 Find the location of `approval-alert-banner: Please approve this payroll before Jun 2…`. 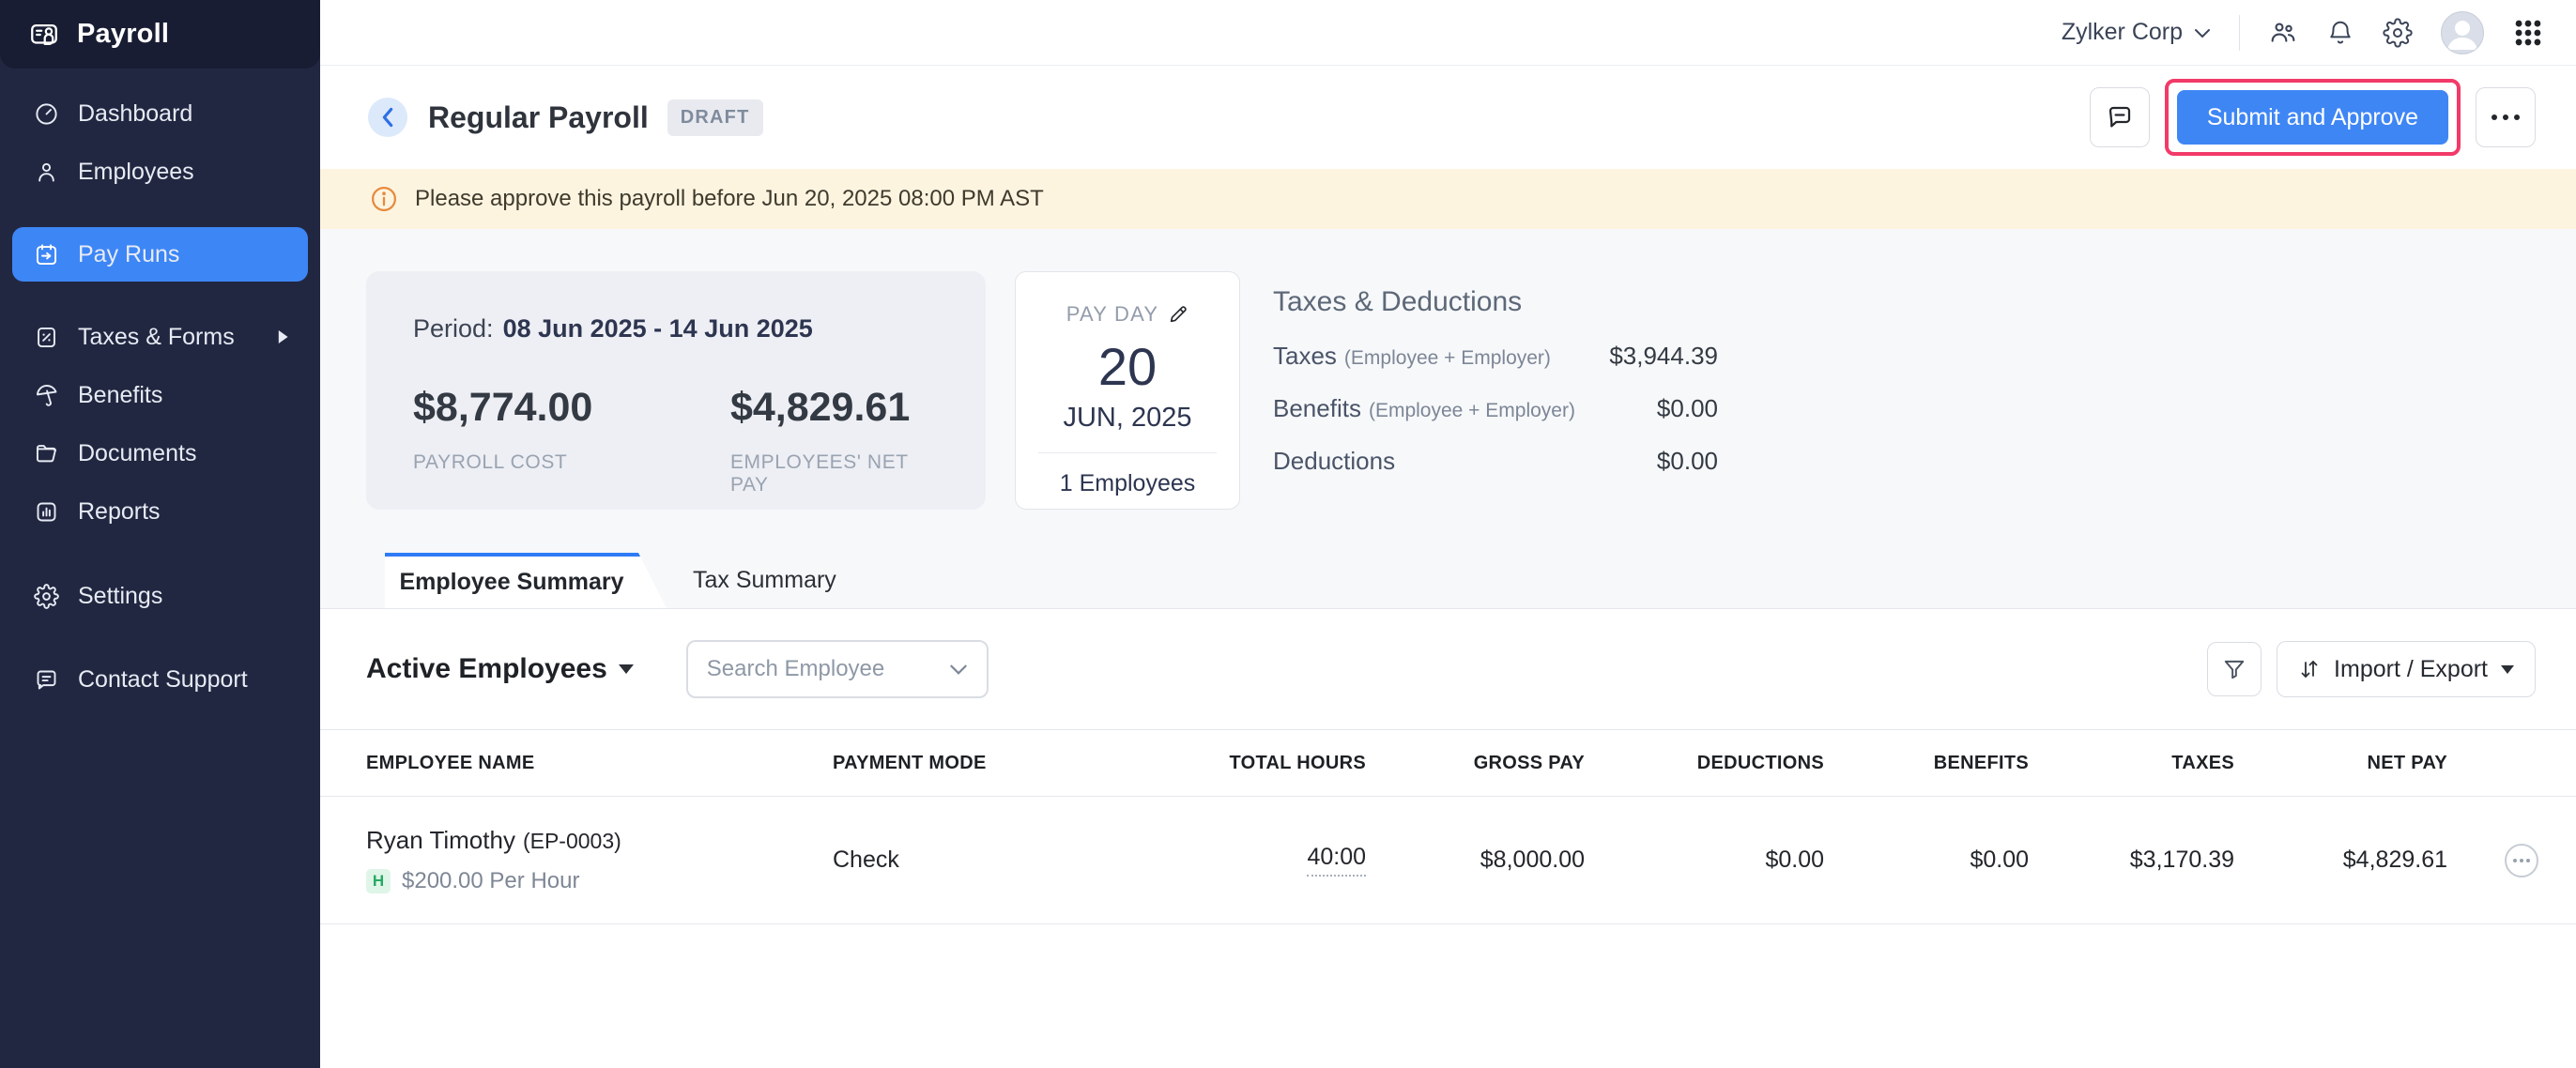

approval-alert-banner: Please approve this payroll before Jun 2… is located at coordinates (1448, 199).